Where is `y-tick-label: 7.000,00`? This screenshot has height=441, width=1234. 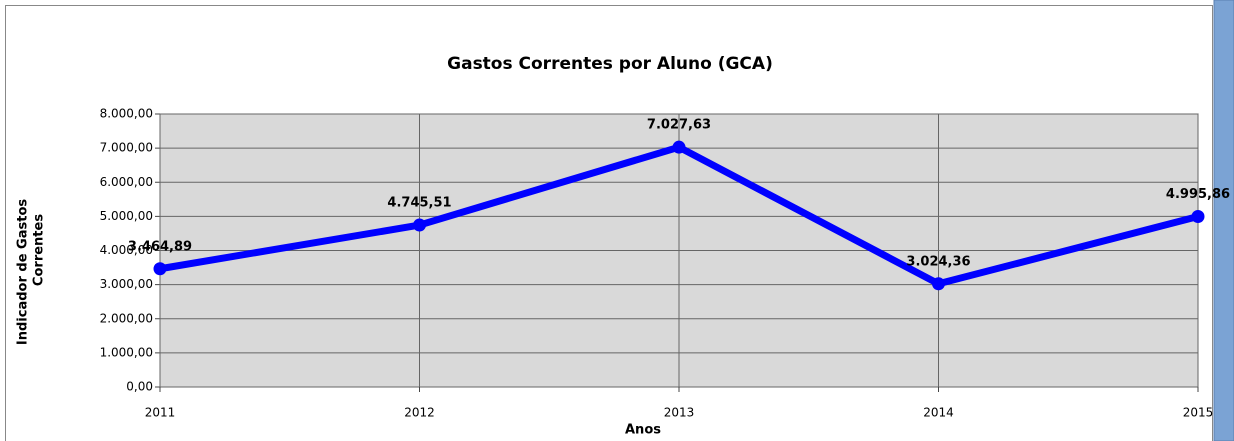 y-tick-label: 7.000,00 is located at coordinates (126, 148).